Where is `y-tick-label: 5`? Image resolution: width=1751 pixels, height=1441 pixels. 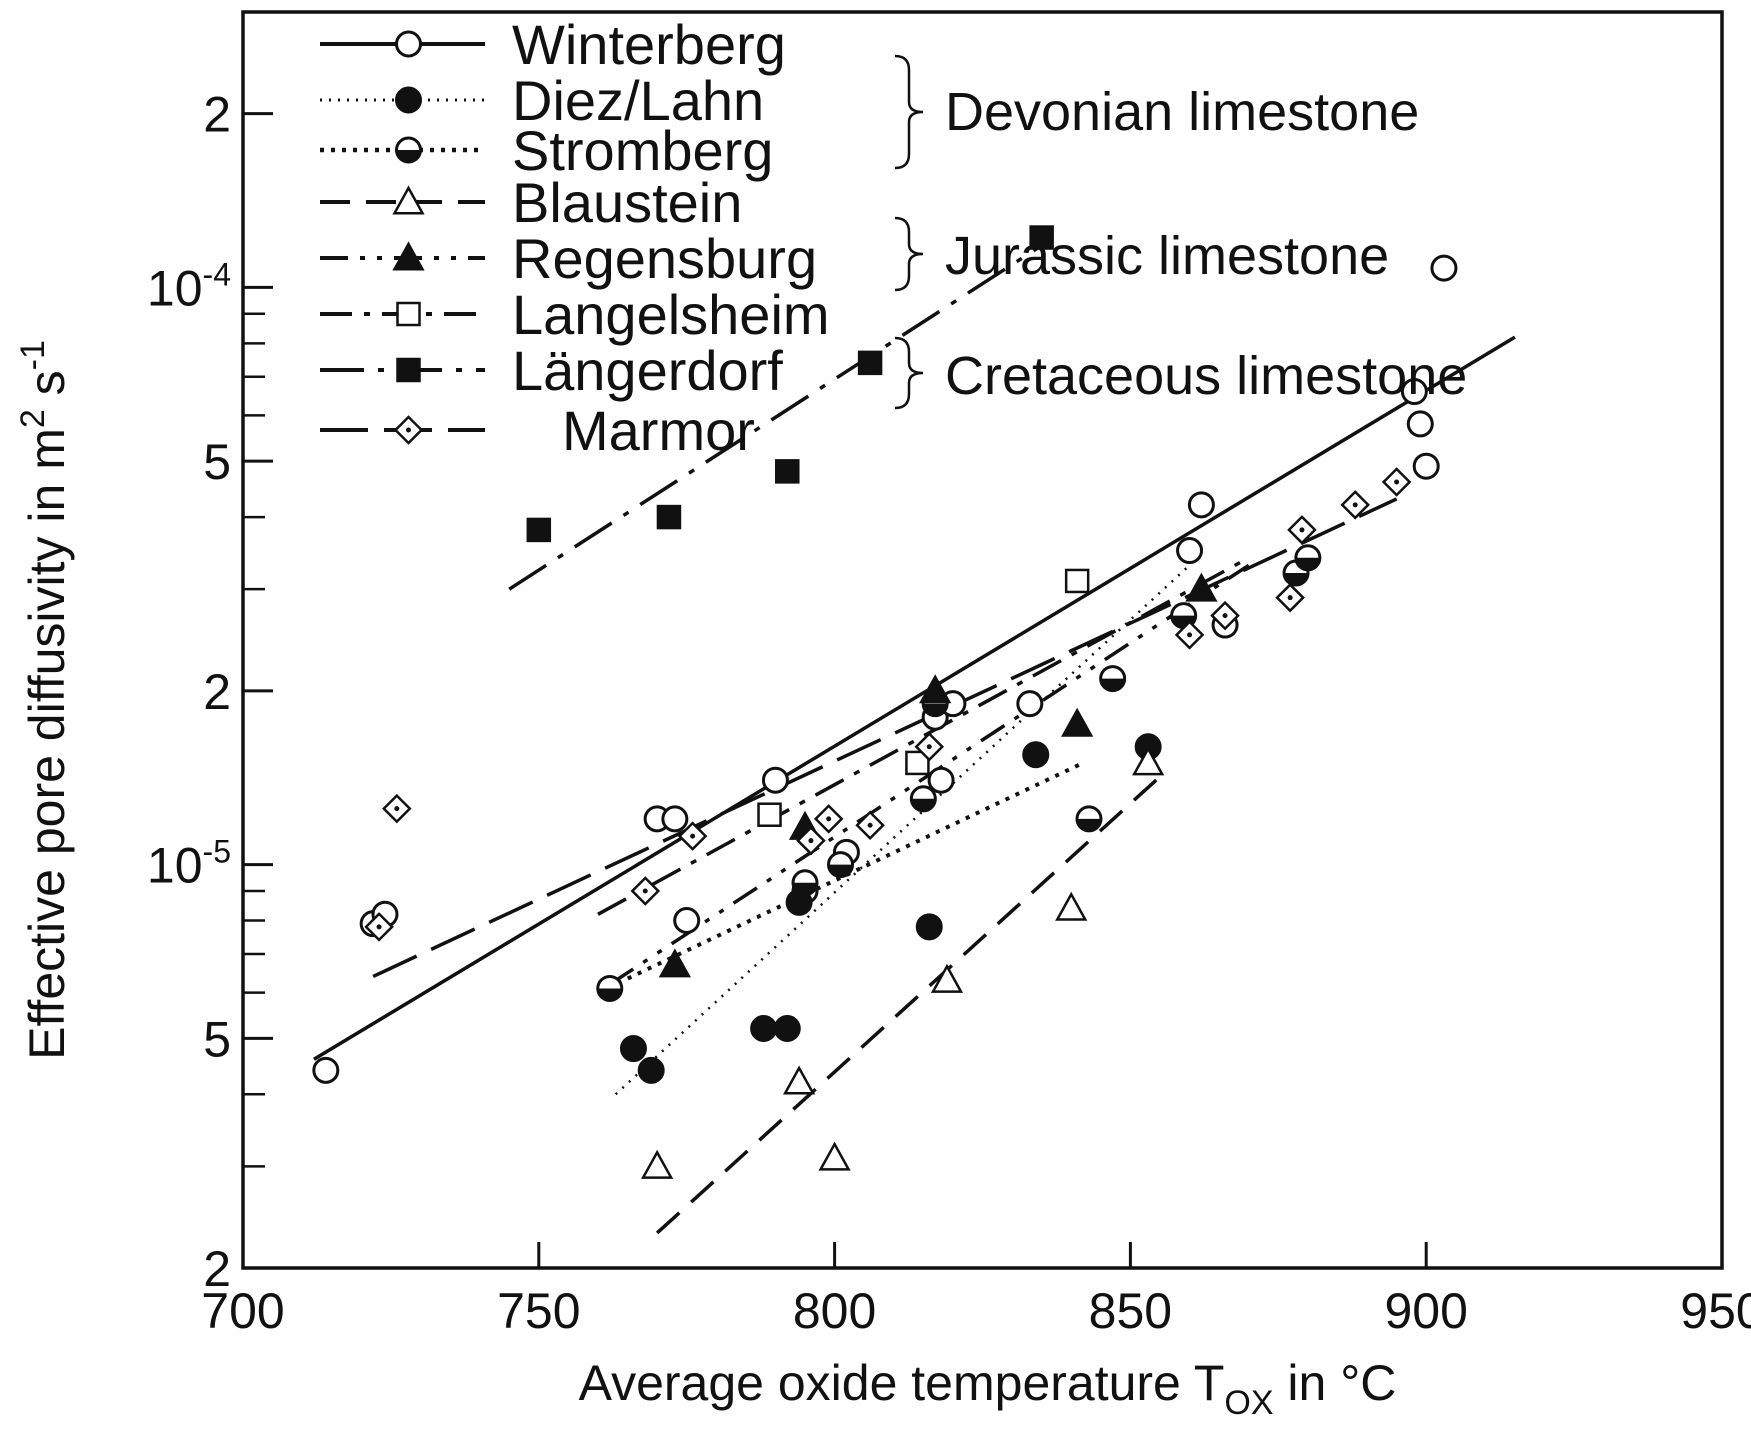
y-tick-label: 5 is located at coordinates (217, 1039).